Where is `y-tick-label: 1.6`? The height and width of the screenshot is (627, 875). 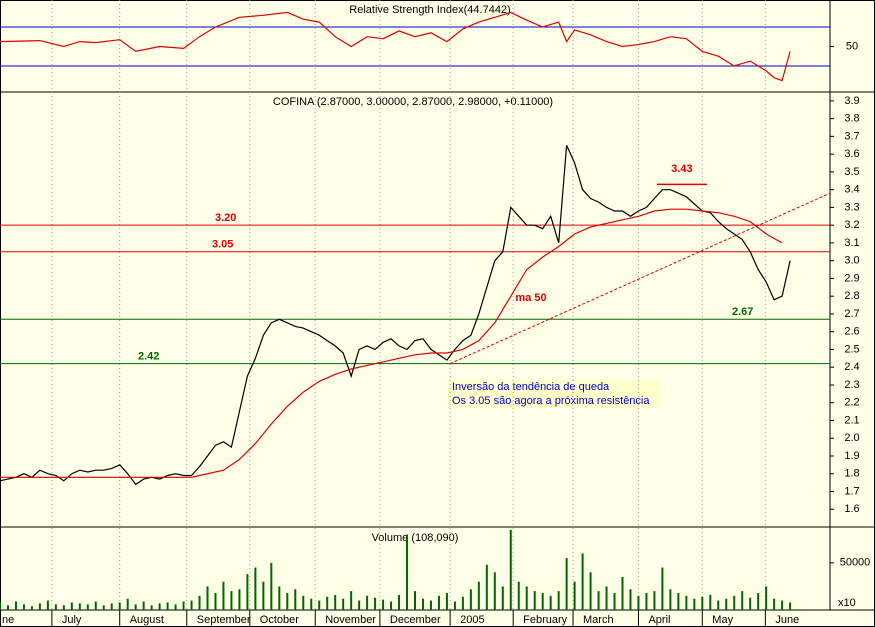 y-tick-label: 1.6 is located at coordinates (851, 509).